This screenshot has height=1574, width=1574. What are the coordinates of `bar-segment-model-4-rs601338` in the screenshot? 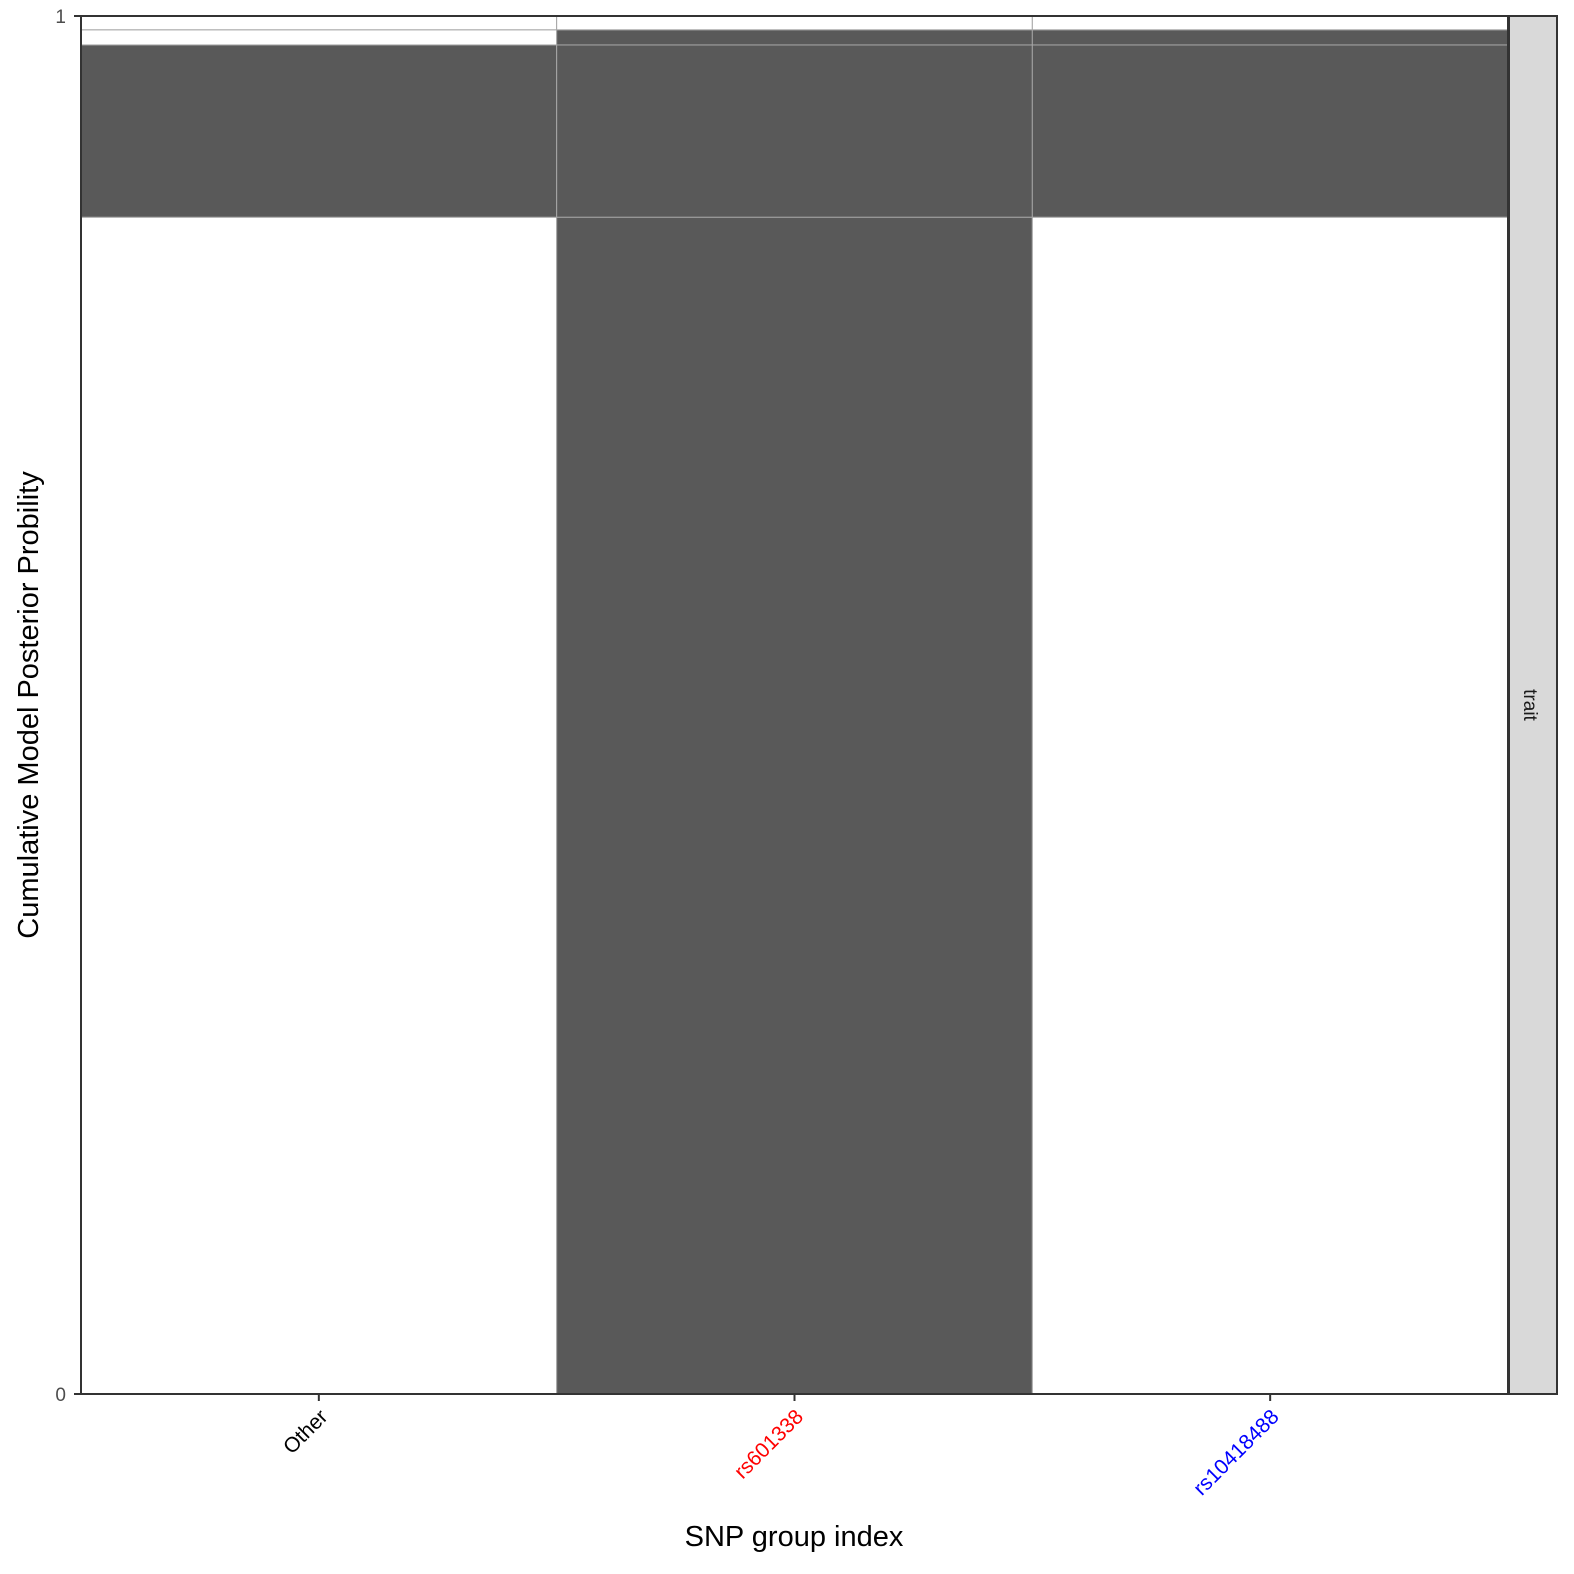 It's located at (794, 23).